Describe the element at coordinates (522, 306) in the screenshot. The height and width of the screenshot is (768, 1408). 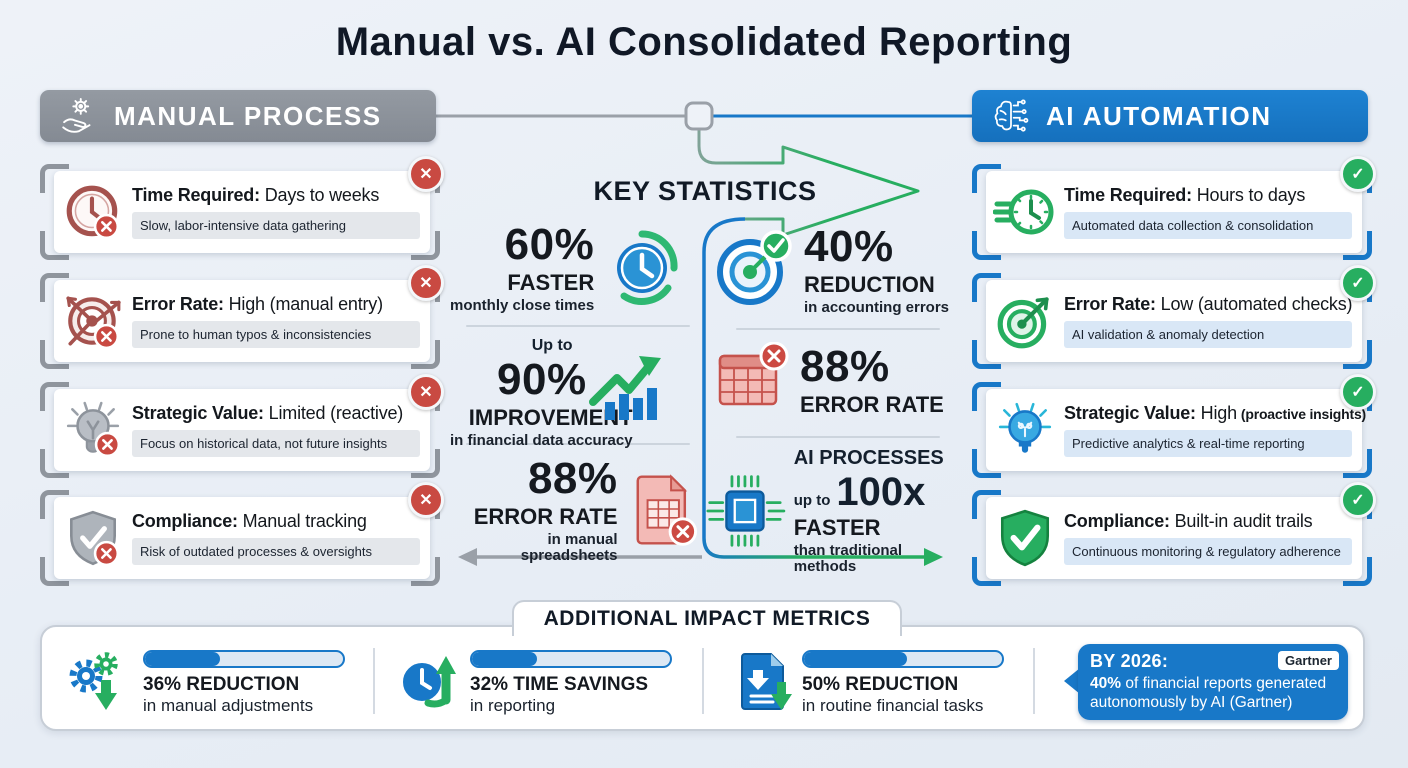
I see `stat-sub: monthly close times` at that location.